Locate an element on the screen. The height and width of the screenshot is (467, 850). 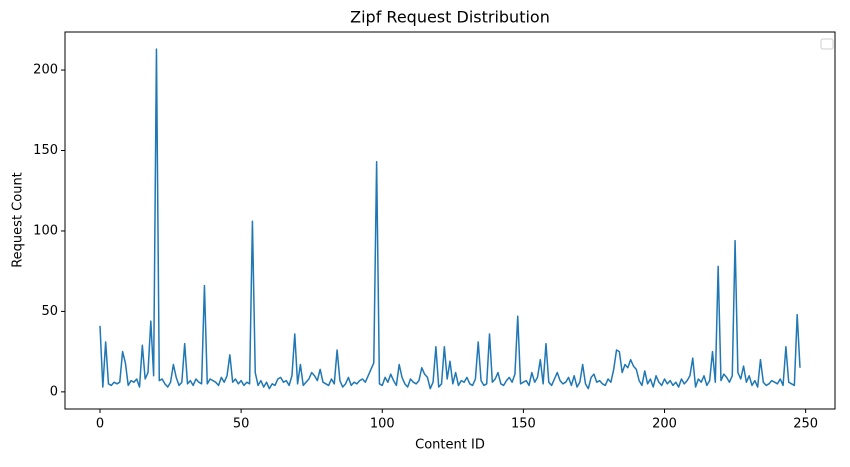
y-tick-label: 150 is located at coordinates (45, 150).